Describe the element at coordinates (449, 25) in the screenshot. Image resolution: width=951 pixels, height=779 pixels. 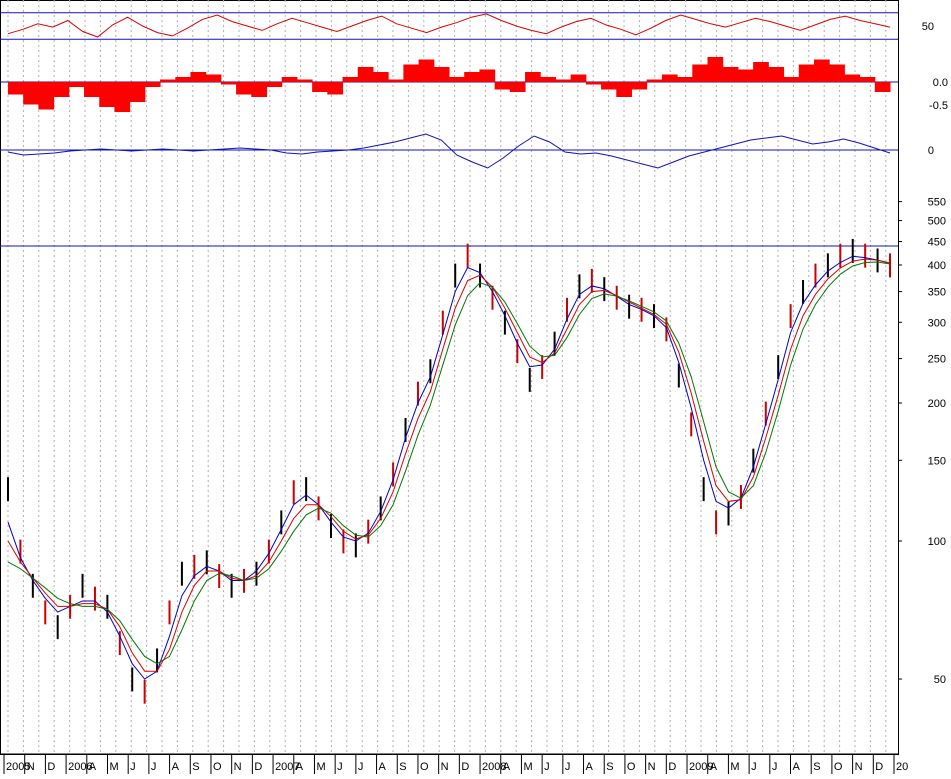
I see `oscillator-1-line` at that location.